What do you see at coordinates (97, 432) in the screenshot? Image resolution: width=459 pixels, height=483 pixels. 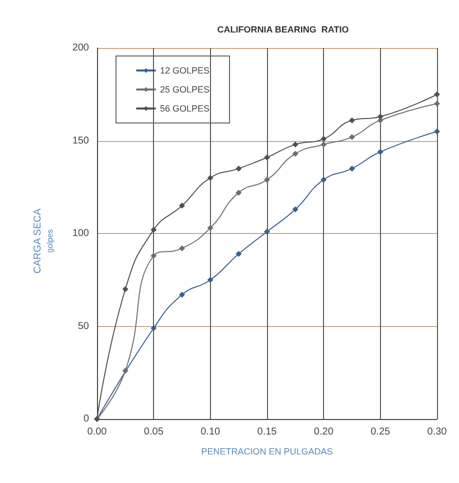 I see `x-tick-label: 0.00` at bounding box center [97, 432].